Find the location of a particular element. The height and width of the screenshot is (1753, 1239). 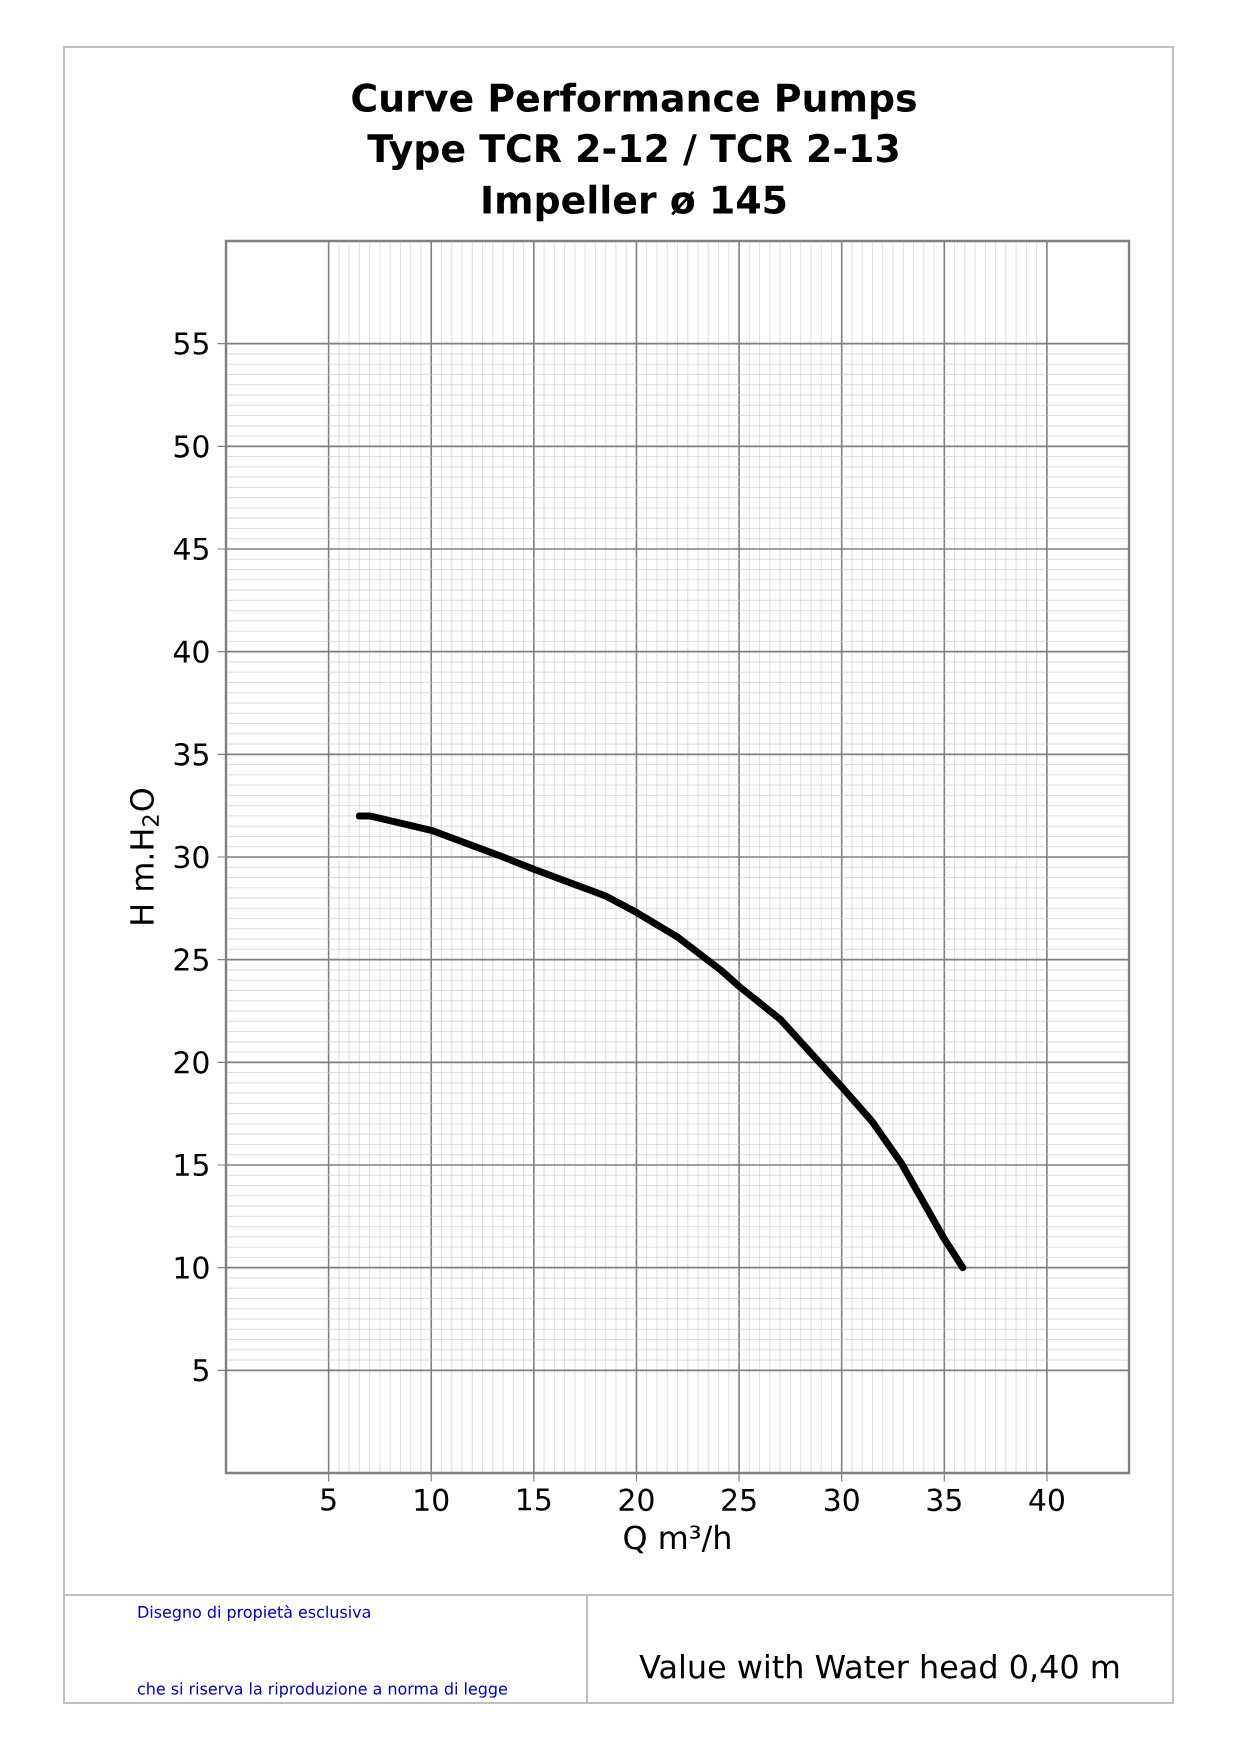

x-tick-label: 25 is located at coordinates (739, 1500).